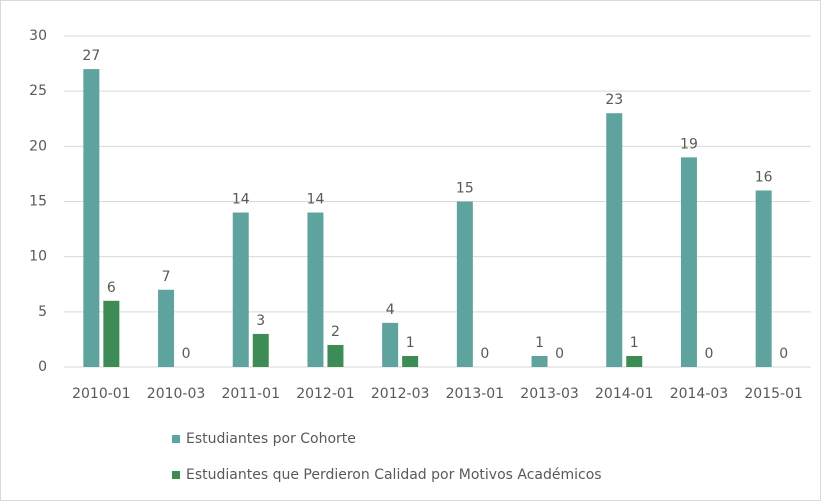  What do you see at coordinates (166, 277) in the screenshot?
I see `value-label: 7` at bounding box center [166, 277].